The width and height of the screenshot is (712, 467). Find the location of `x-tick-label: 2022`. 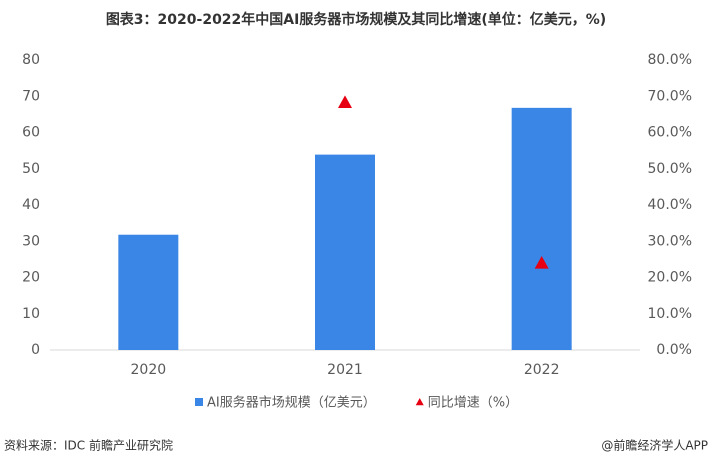

x-tick-label: 2022 is located at coordinates (542, 370).